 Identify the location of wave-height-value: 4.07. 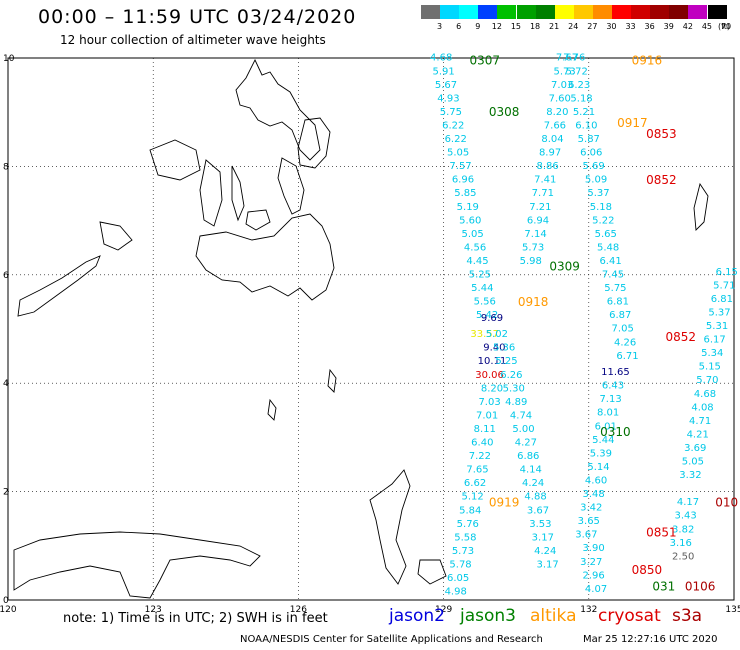
(596, 589).